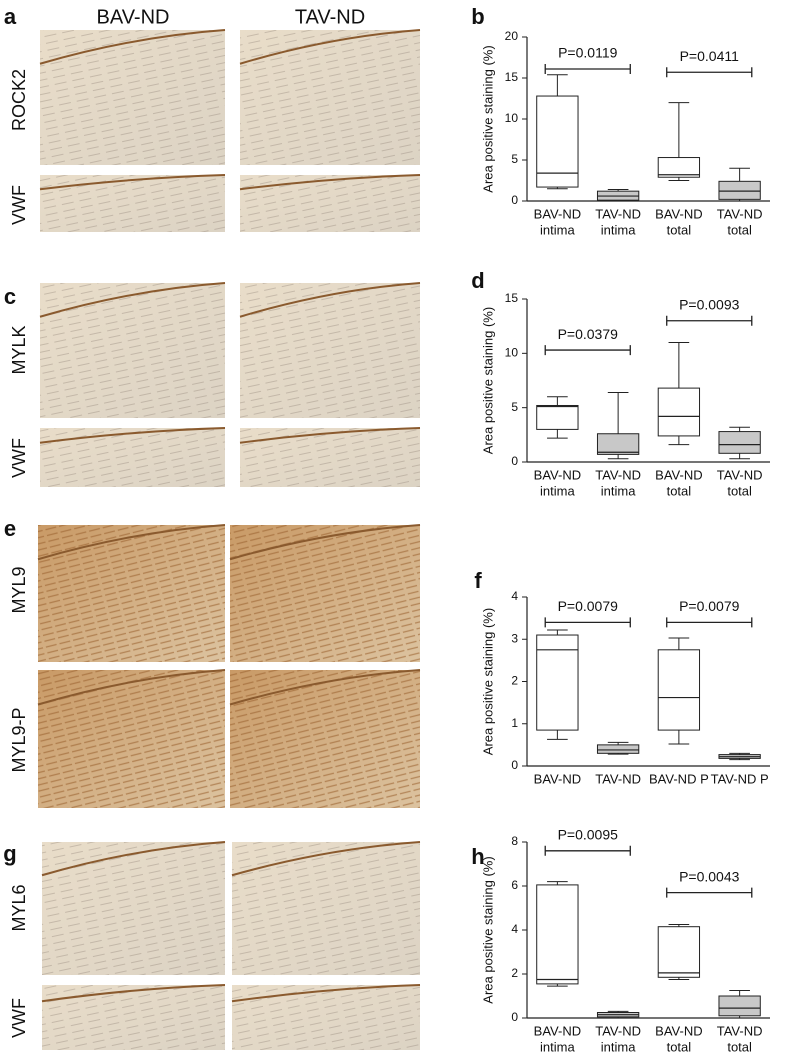 This screenshot has width=787, height=1063. What do you see at coordinates (588, 53) in the screenshot?
I see `p-value: P=0.0119` at bounding box center [588, 53].